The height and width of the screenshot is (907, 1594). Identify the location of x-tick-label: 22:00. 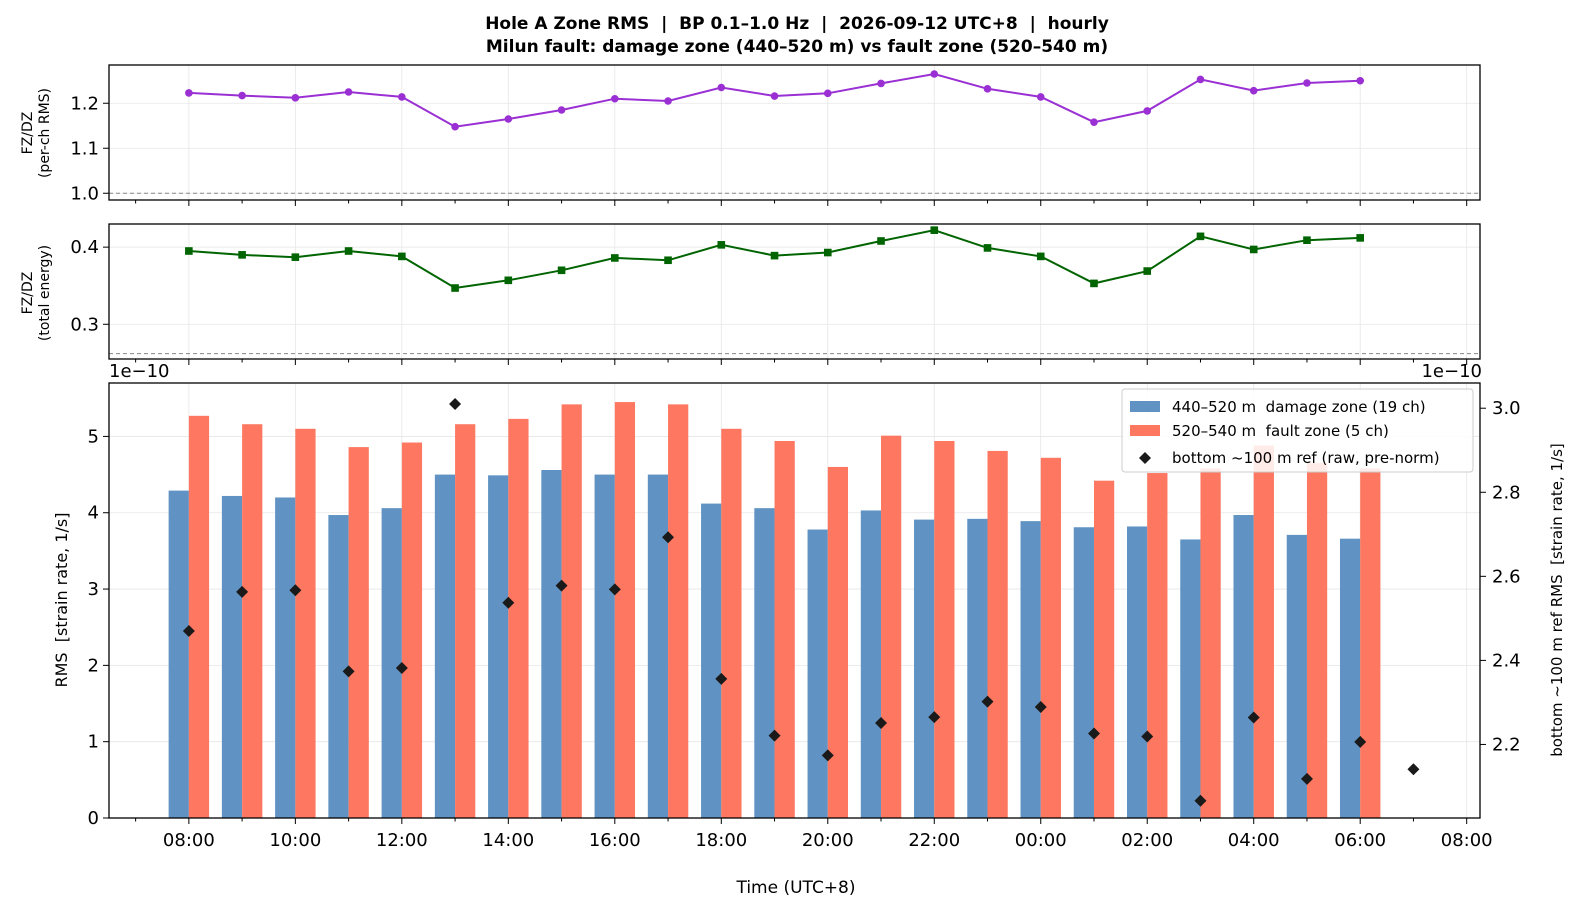
(934, 840).